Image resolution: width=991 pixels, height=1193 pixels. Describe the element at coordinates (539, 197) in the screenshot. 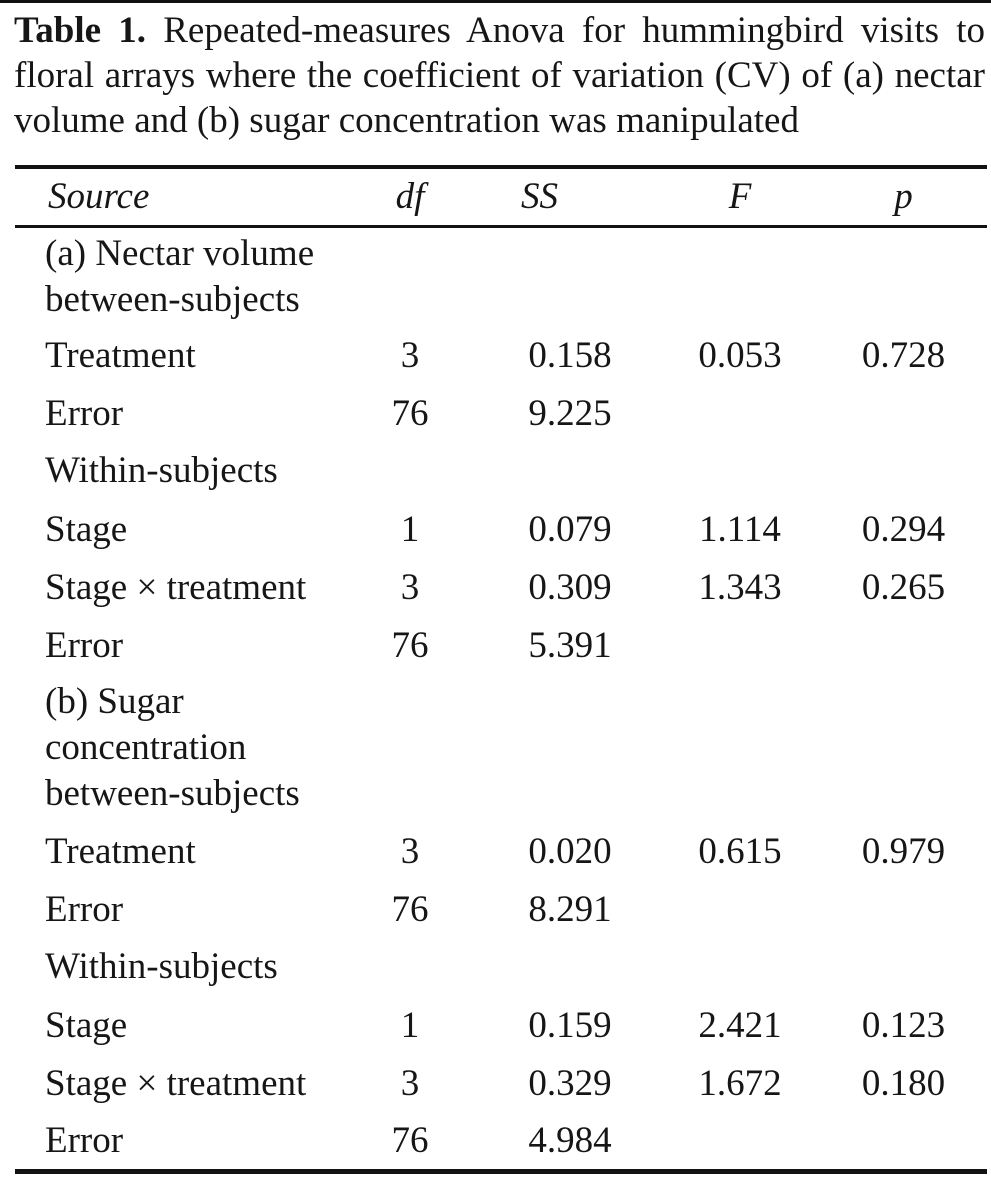

I see `column-header-ss: SS` at that location.